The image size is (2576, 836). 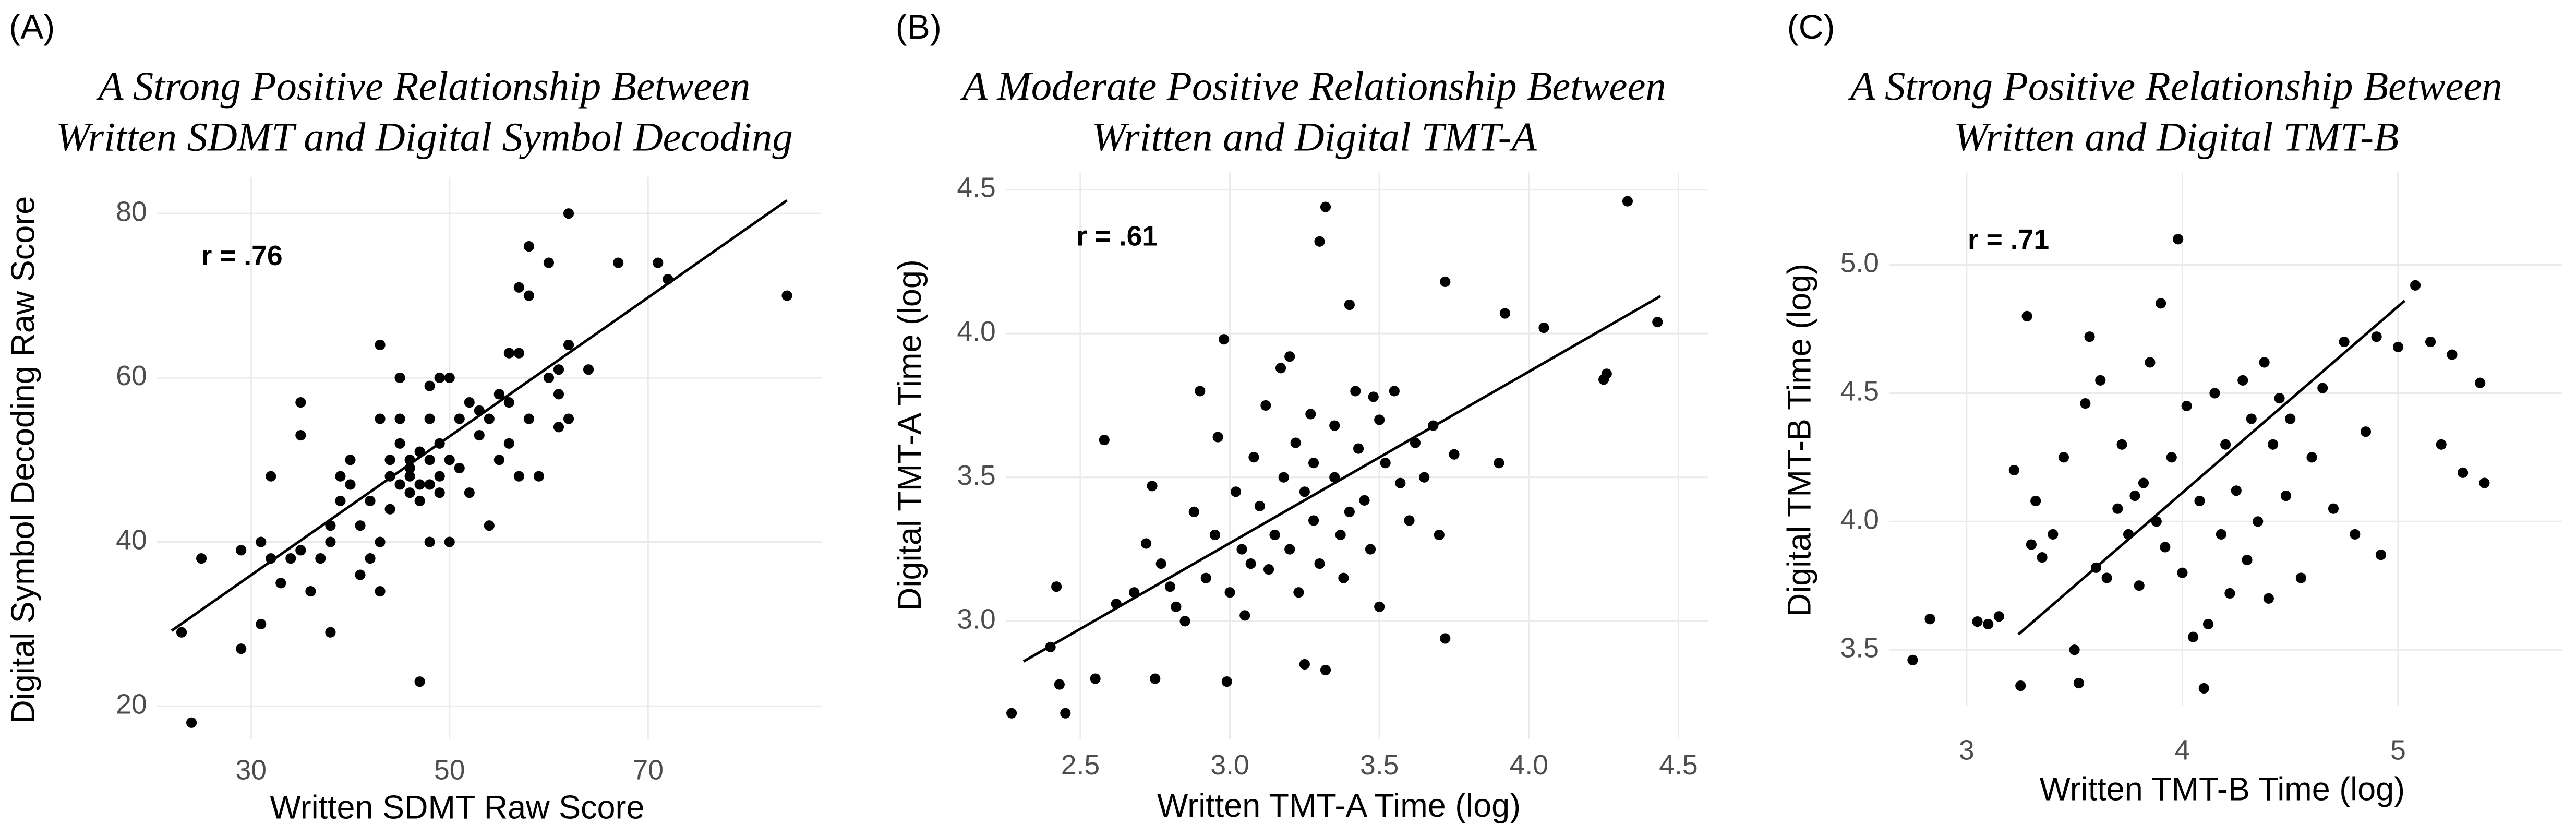 What do you see at coordinates (1859, 264) in the screenshot?
I see `y-tick-label: 5.0` at bounding box center [1859, 264].